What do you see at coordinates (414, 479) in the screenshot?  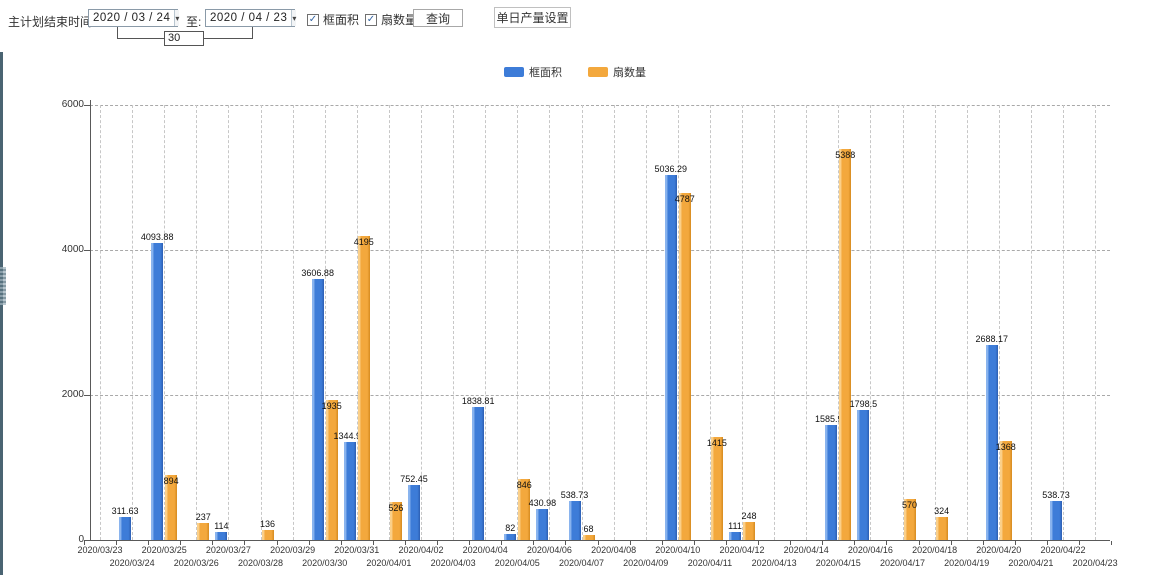 I see `bar-value-label: 752.45` at bounding box center [414, 479].